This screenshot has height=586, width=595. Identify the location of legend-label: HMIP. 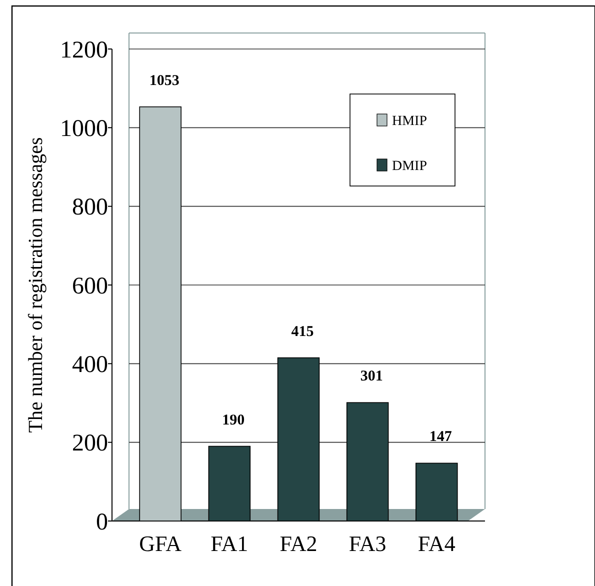
(410, 121).